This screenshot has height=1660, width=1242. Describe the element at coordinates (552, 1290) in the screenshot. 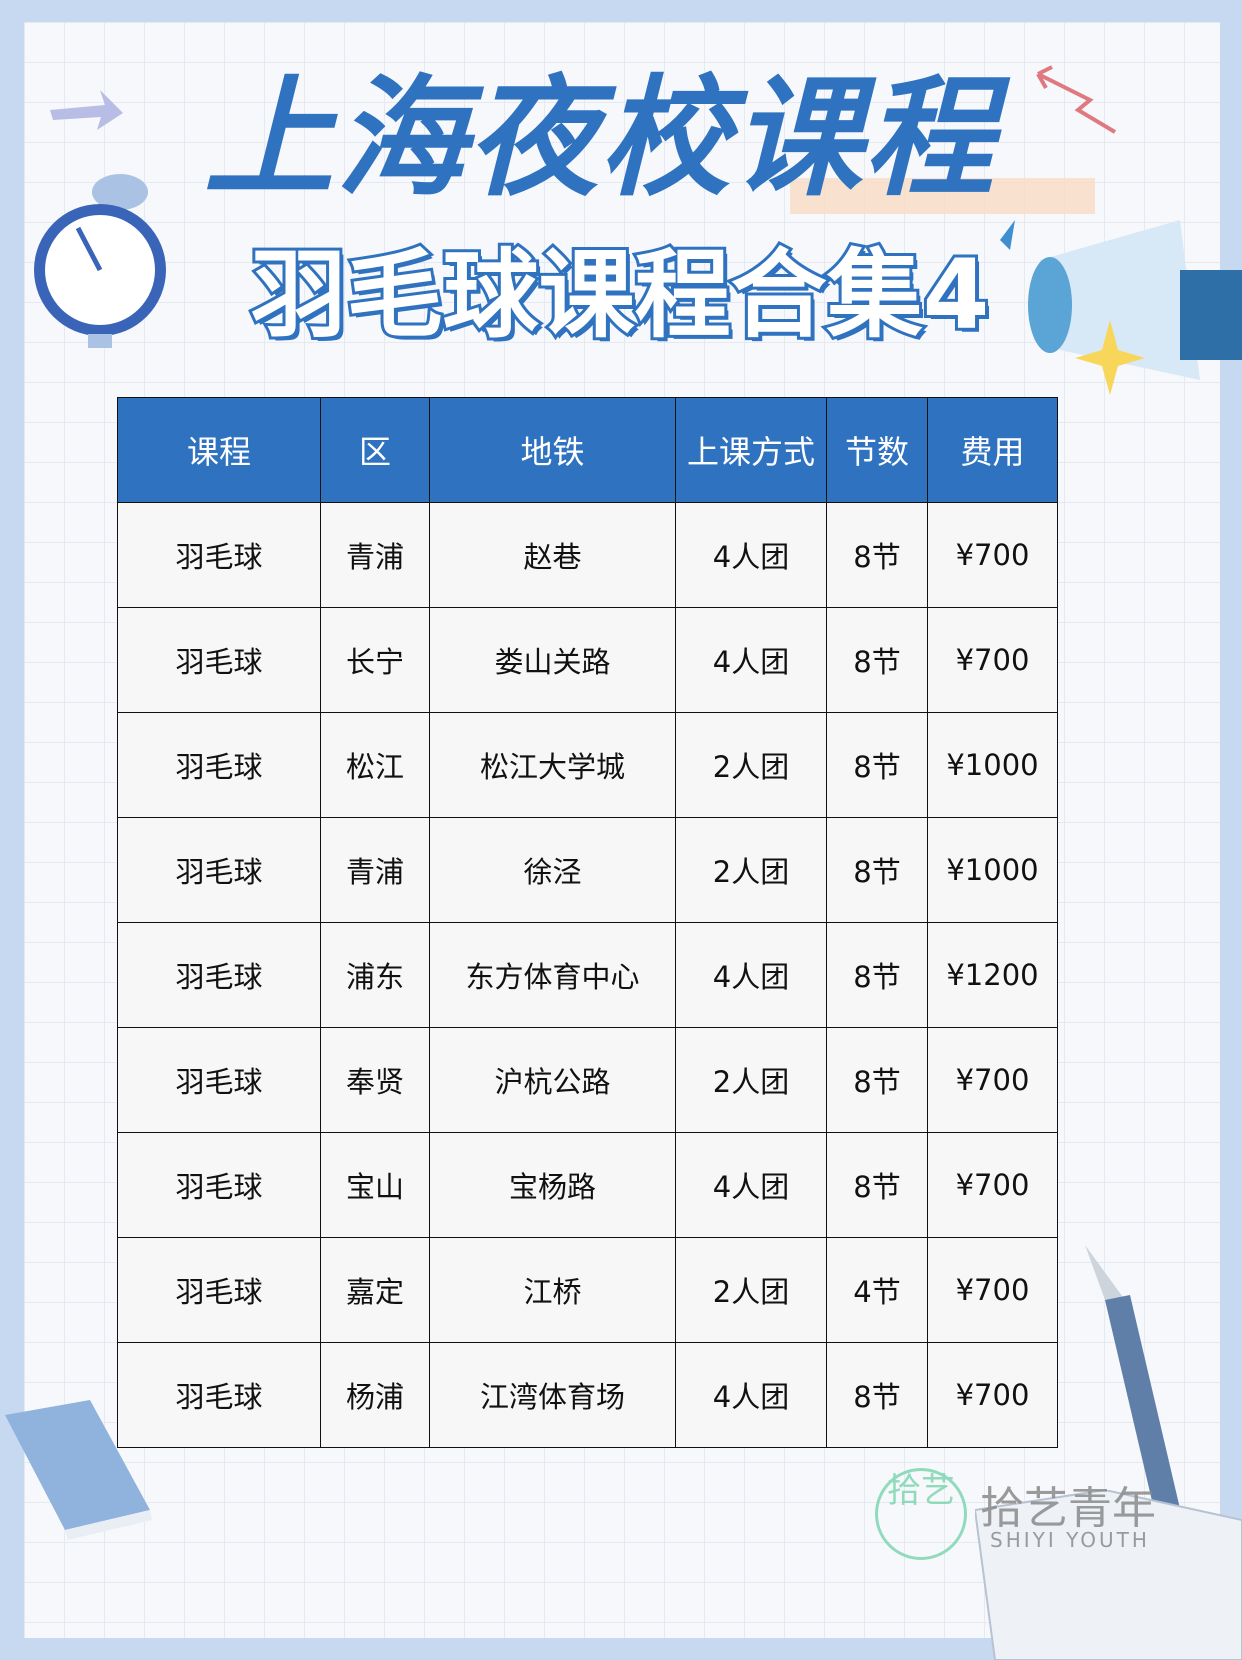

I see `cell-metro: 江桥` at that location.